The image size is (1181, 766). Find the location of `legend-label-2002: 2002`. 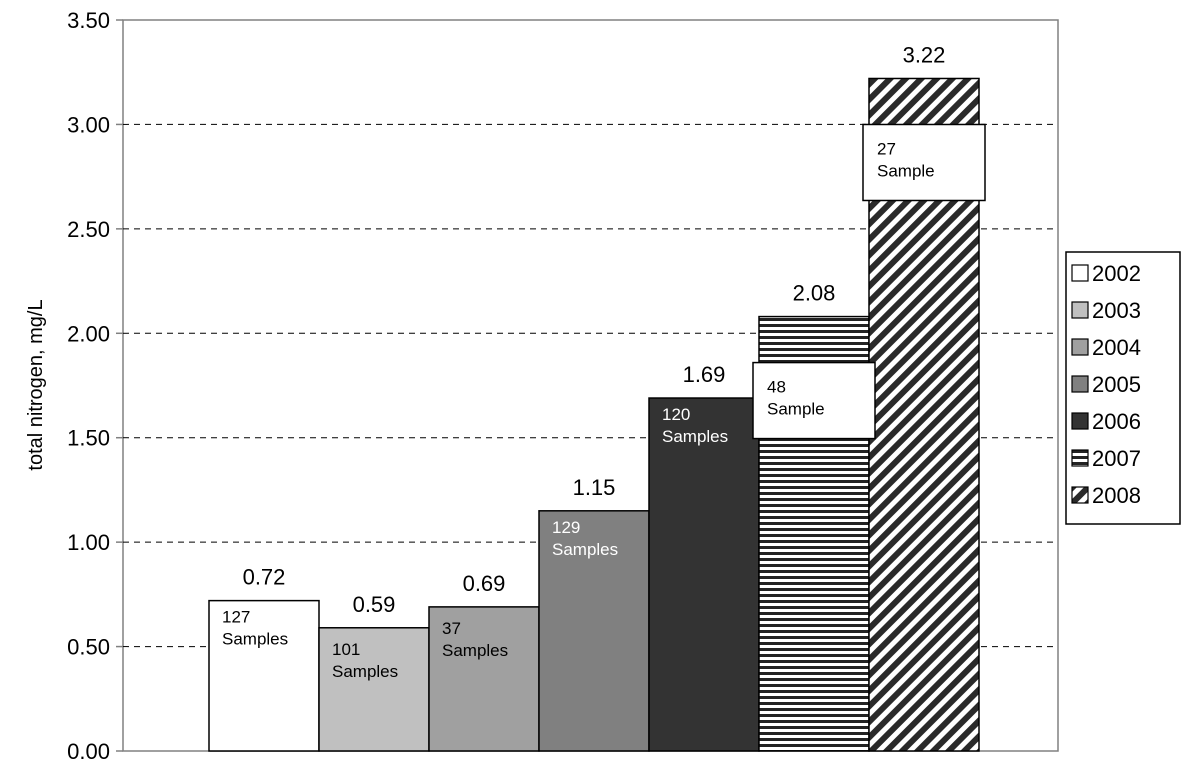

legend-label-2002: 2002 is located at coordinates (1116, 273).